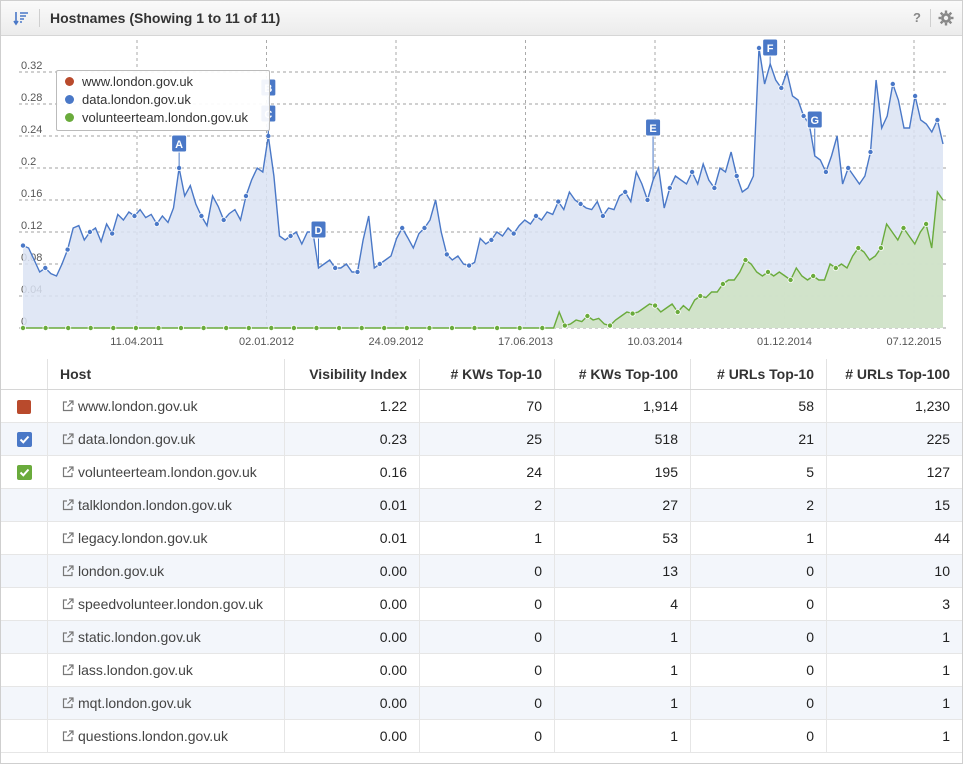 This screenshot has width=963, height=764. What do you see at coordinates (135, 670) in the screenshot?
I see `host-link: lass.london.gov.uk` at bounding box center [135, 670].